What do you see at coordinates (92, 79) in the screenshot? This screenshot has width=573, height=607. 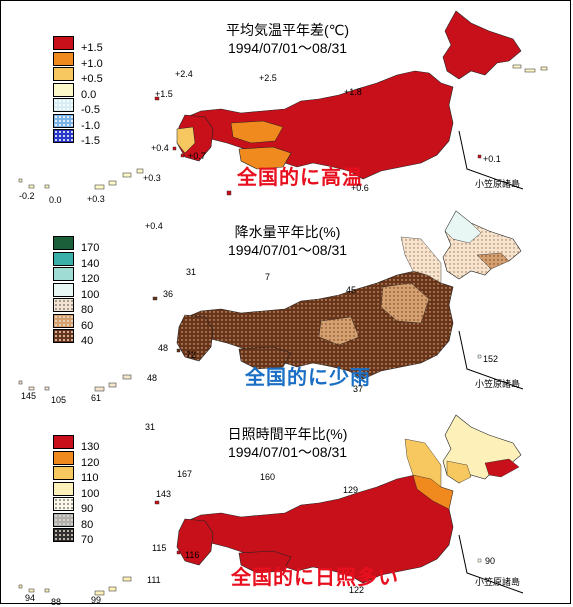 I see `legend-label: +0.5` at bounding box center [92, 79].